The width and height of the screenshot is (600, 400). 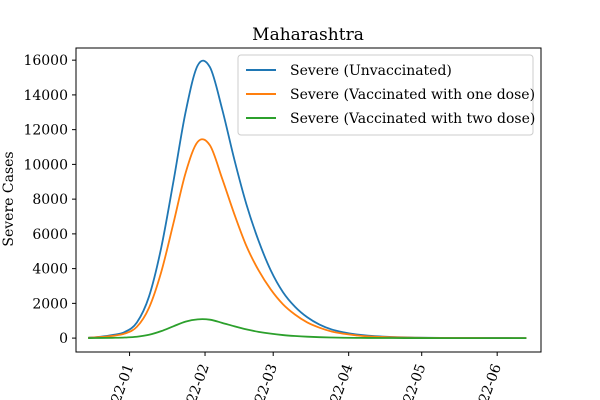 I want to click on y-tick-label: 2000, so click(x=50, y=304).